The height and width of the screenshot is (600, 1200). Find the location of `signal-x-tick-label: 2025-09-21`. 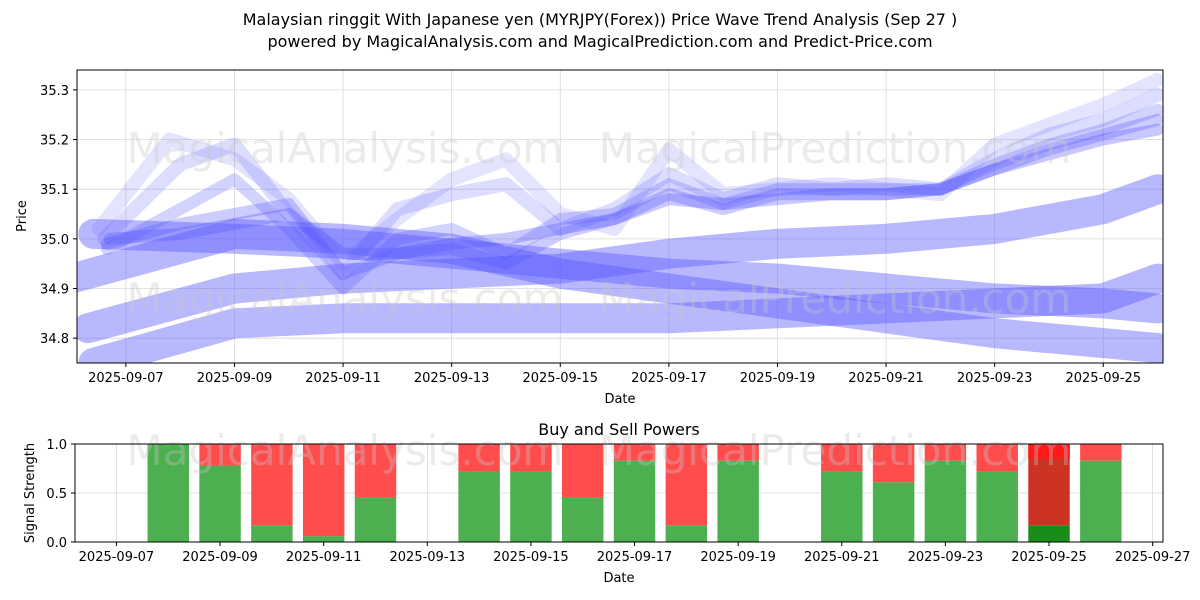

signal-x-tick-label: 2025-09-21 is located at coordinates (842, 557).